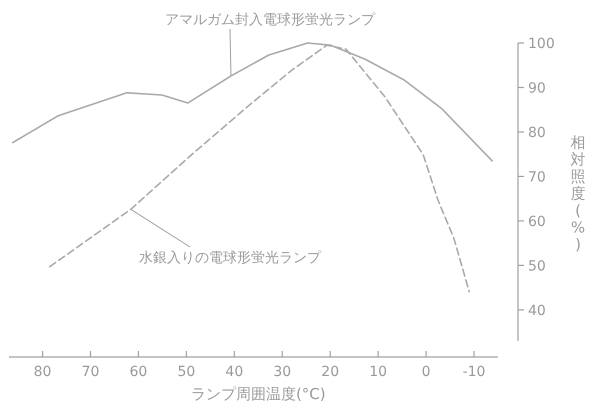  Describe the element at coordinates (43, 372) in the screenshot. I see `x-tick-label: 80` at that location.